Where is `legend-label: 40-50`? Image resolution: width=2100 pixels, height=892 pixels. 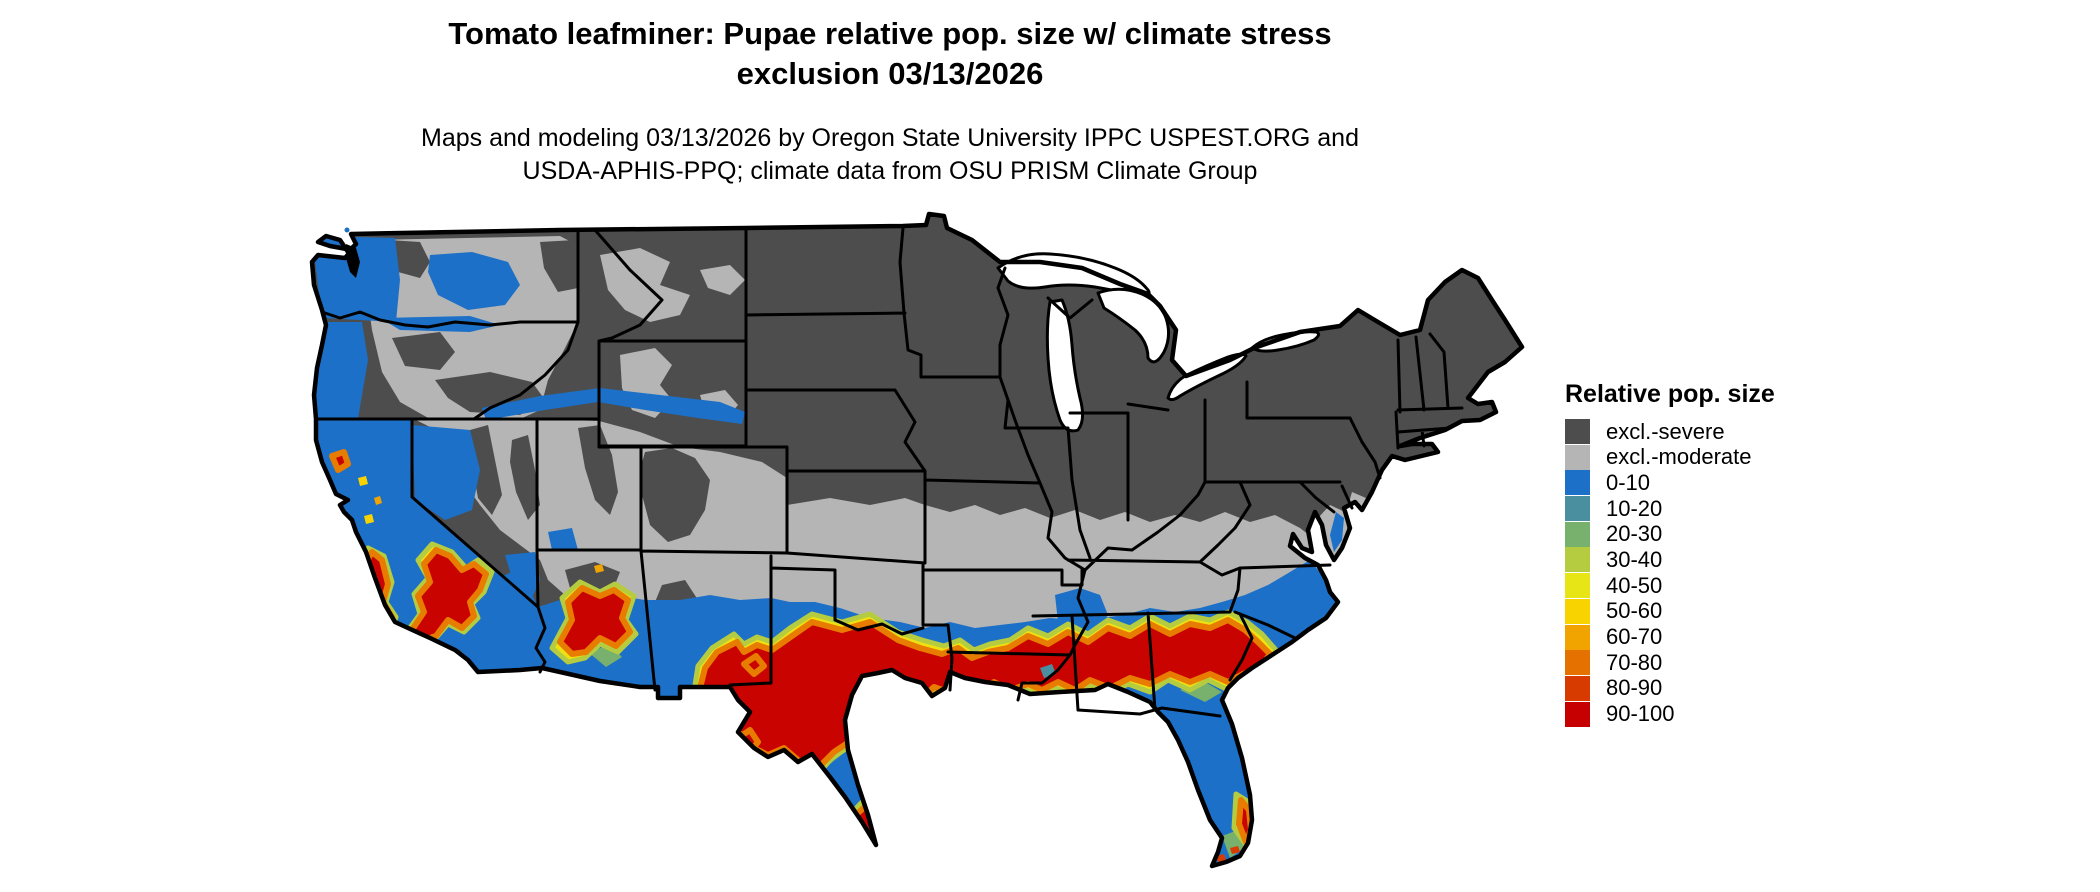 legend-label: 40-50 is located at coordinates (1634, 585).